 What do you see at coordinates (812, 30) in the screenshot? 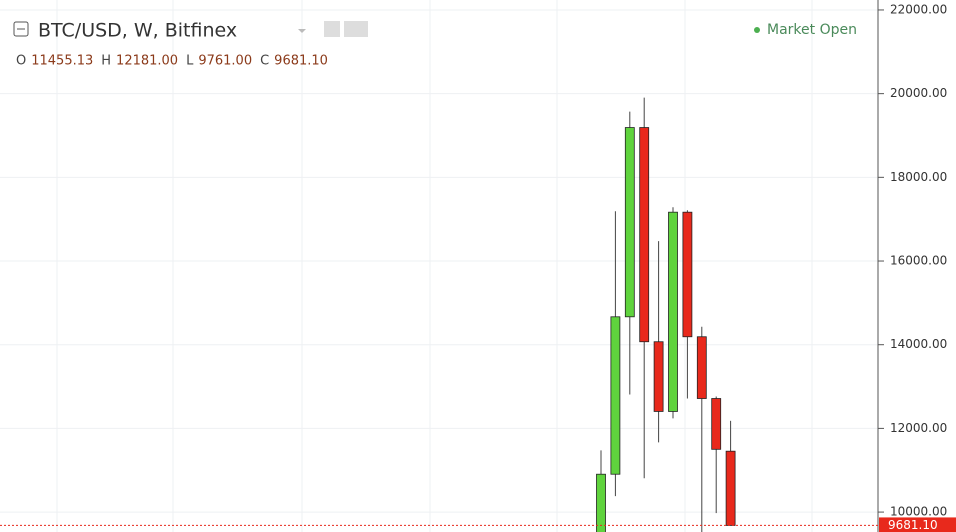
I see `market-status: Market Open` at bounding box center [812, 30].